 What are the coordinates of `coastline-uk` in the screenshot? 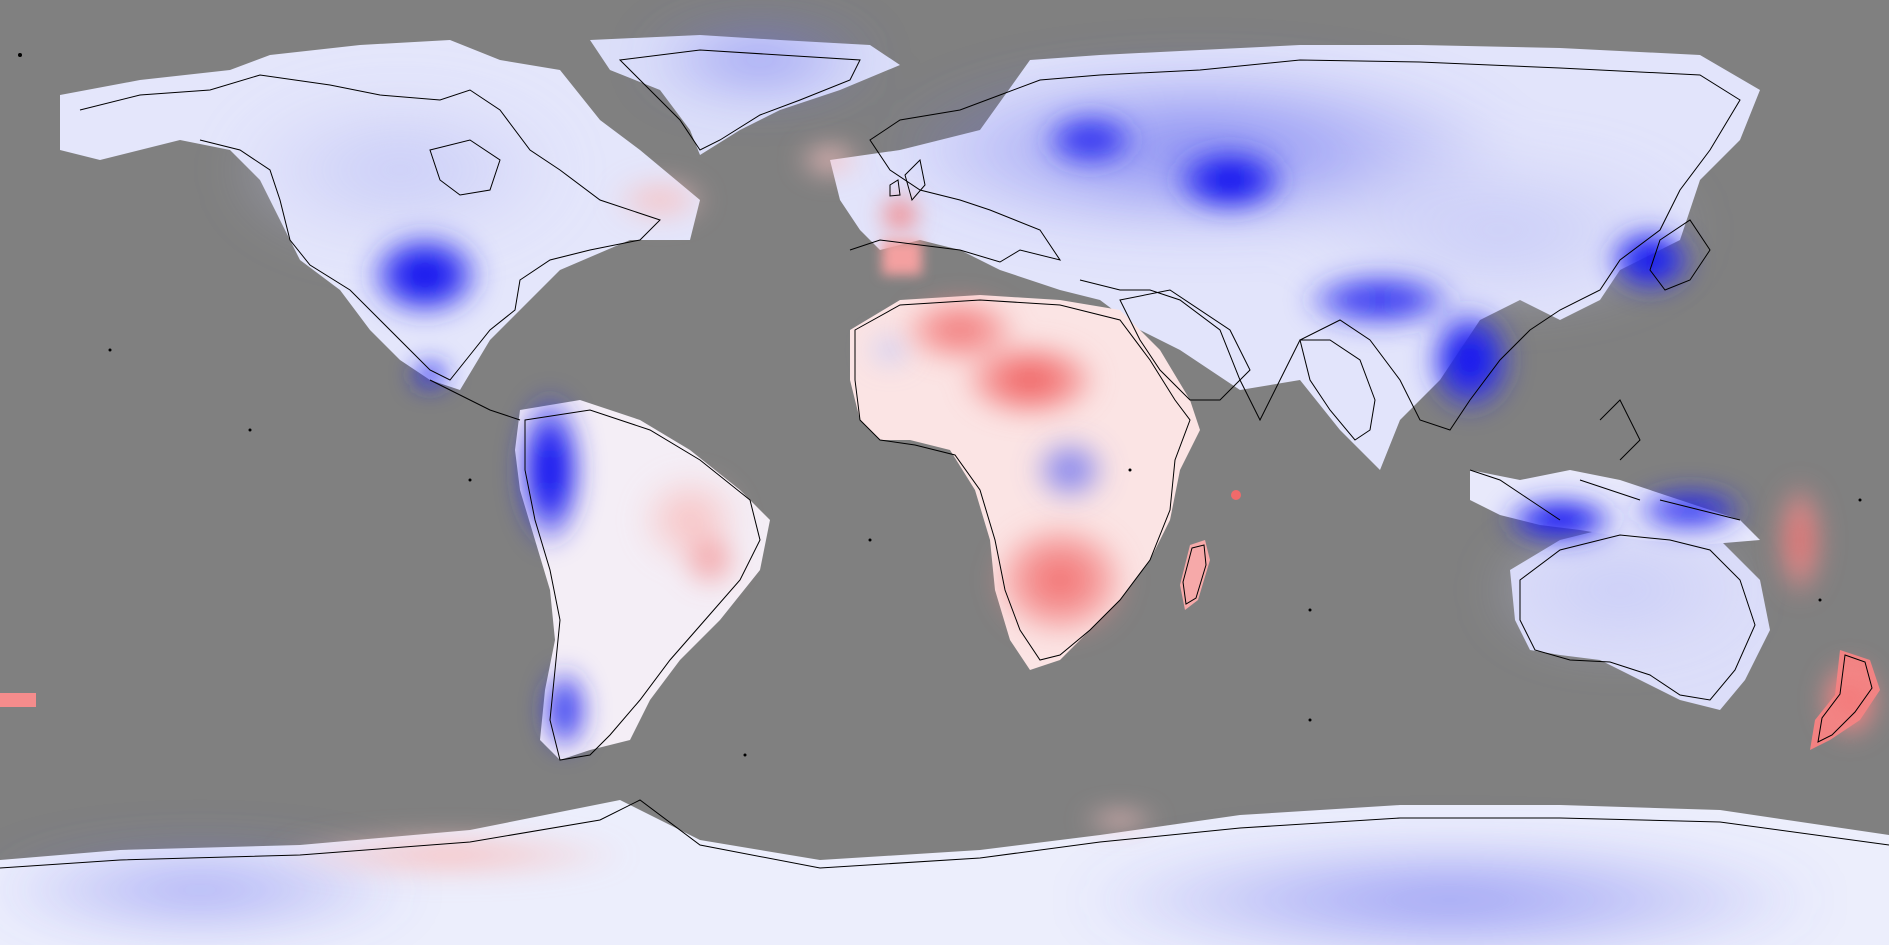 It's located at (907, 180).